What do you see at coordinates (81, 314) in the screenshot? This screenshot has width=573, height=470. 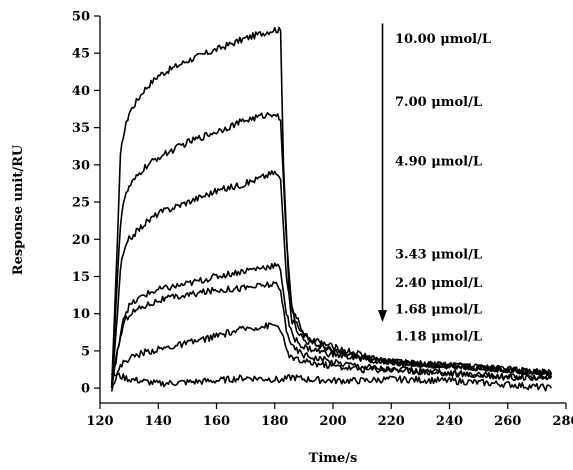 I see `y-tick-label: 10` at bounding box center [81, 314].